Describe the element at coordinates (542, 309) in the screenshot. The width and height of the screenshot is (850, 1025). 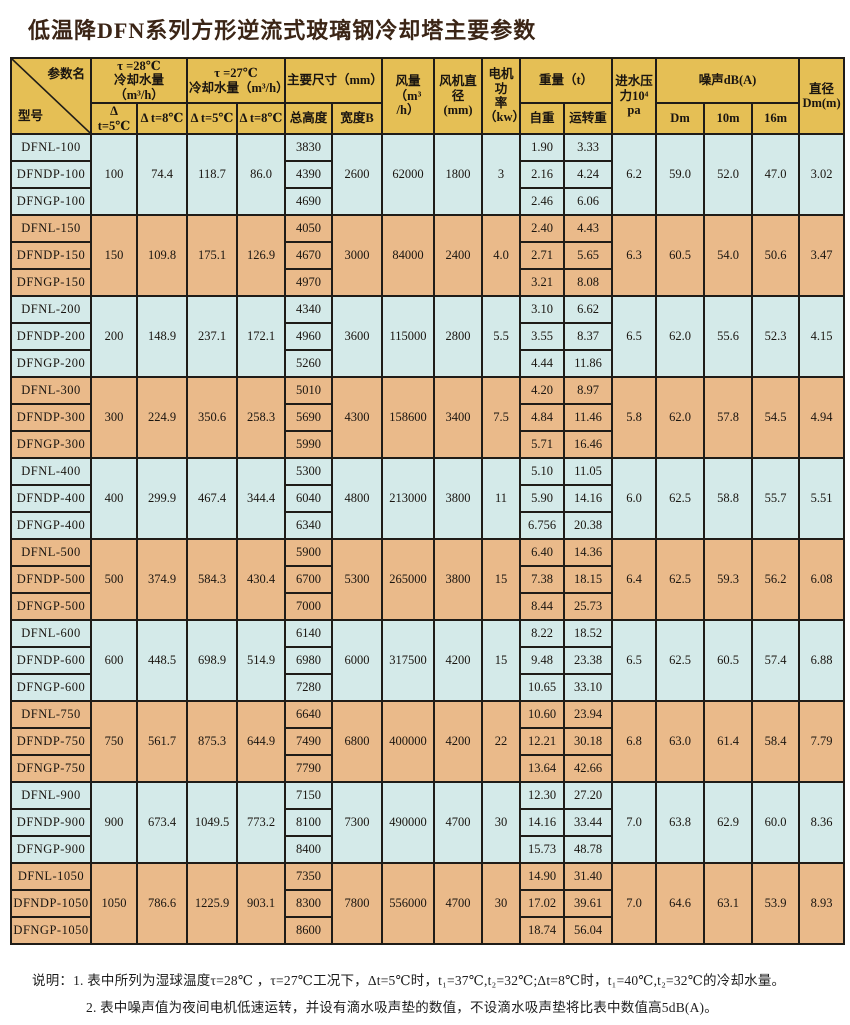
I see `self-weight-cell: 3.10` at that location.